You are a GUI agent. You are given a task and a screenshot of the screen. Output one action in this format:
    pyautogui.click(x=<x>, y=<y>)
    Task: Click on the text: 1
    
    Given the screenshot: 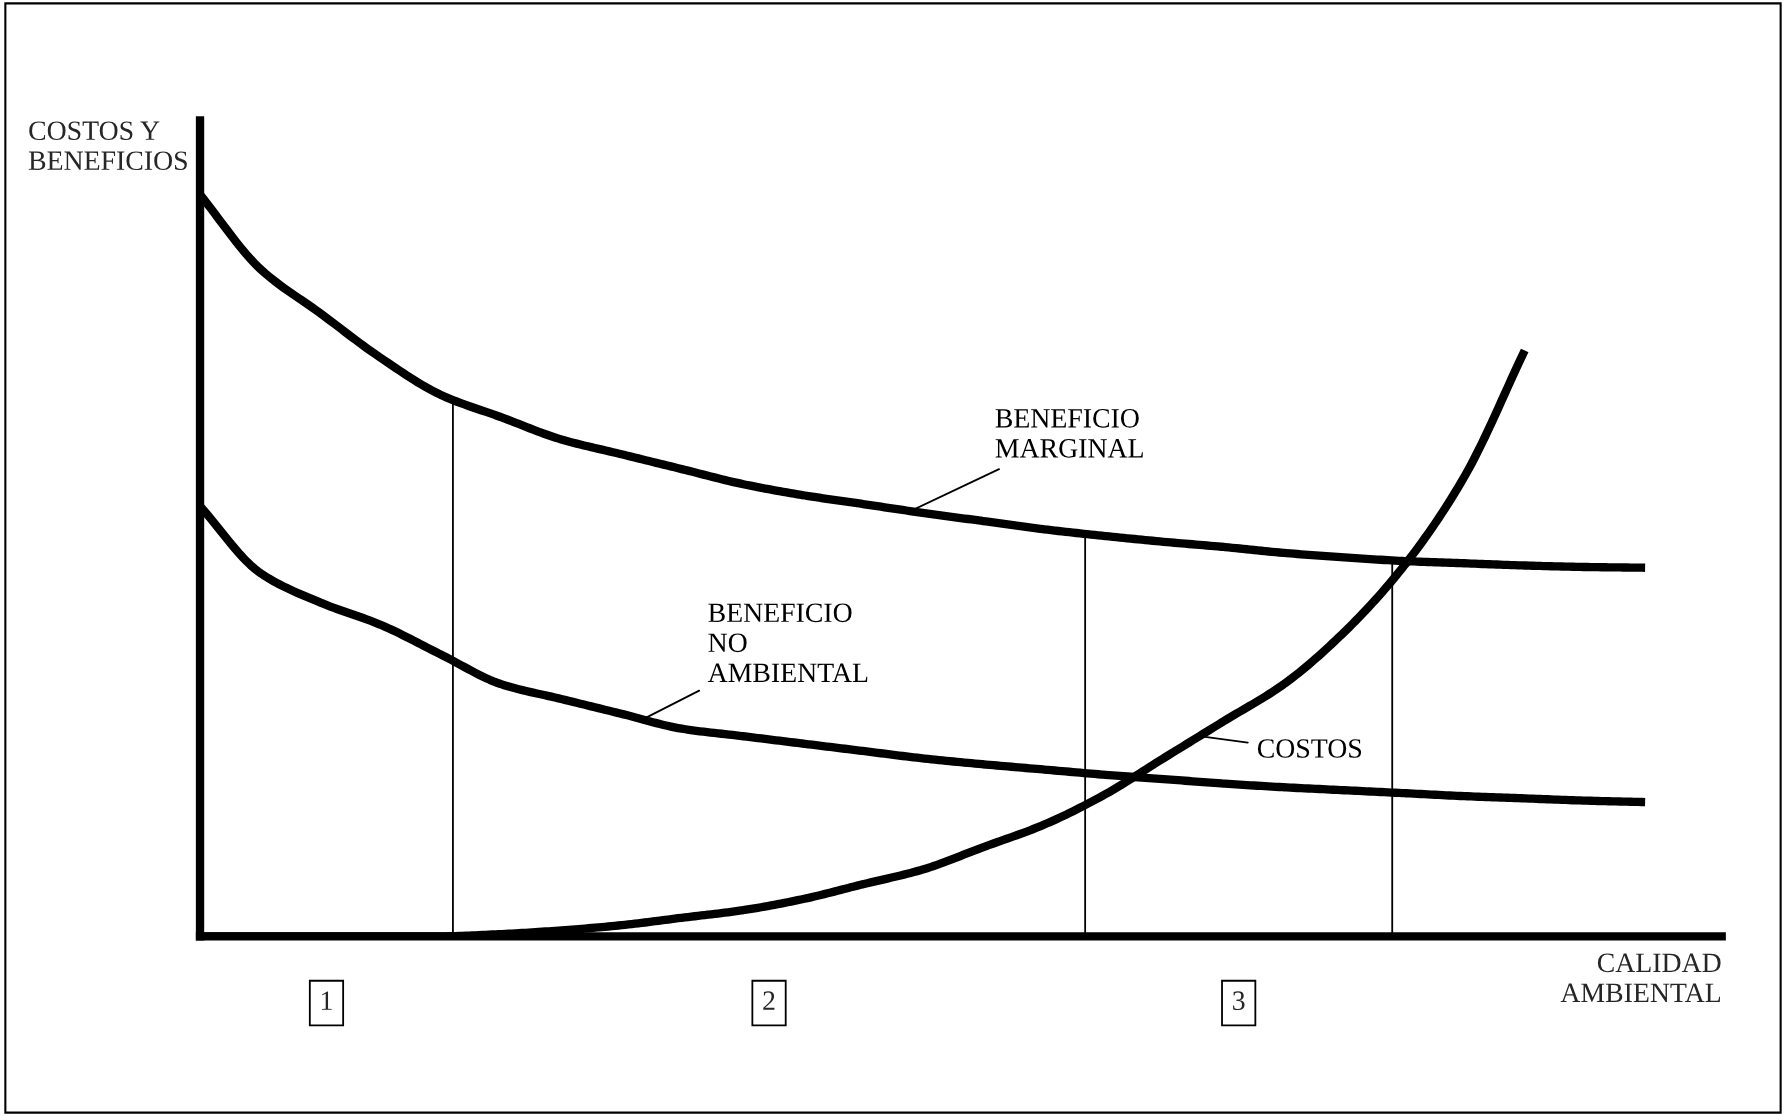 What is the action you would take?
    pyautogui.click(x=326, y=1000)
    